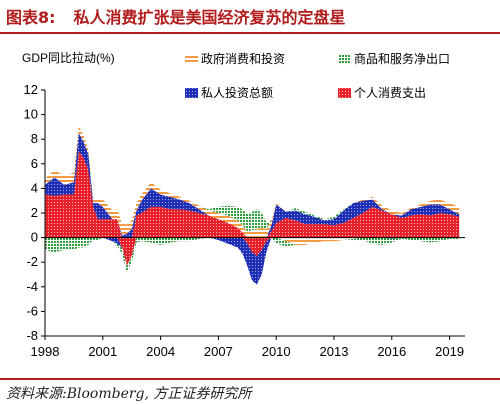 Image resolution: width=500 pixels, height=405 pixels. Describe the element at coordinates (34, 138) in the screenshot. I see `y-tick-label: 8` at that location.